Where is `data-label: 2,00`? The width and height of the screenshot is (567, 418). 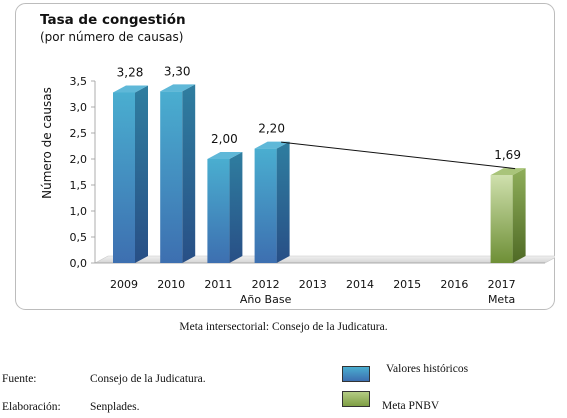
data-label: 2,00 is located at coordinates (224, 139).